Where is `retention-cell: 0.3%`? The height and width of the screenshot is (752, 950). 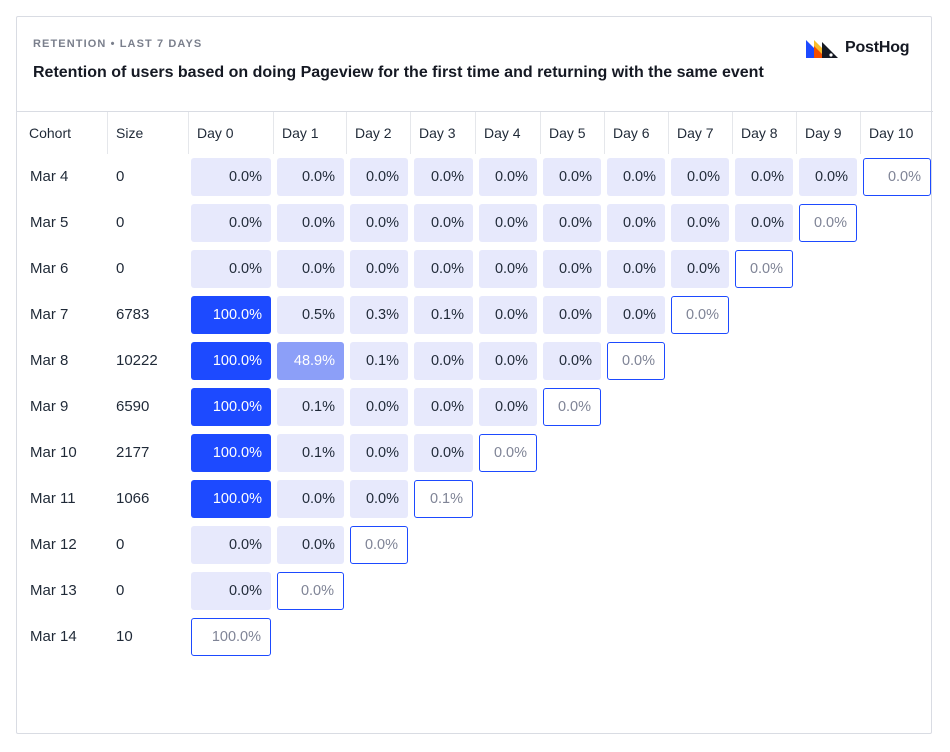
retention-cell: 0.3% is located at coordinates (379, 315).